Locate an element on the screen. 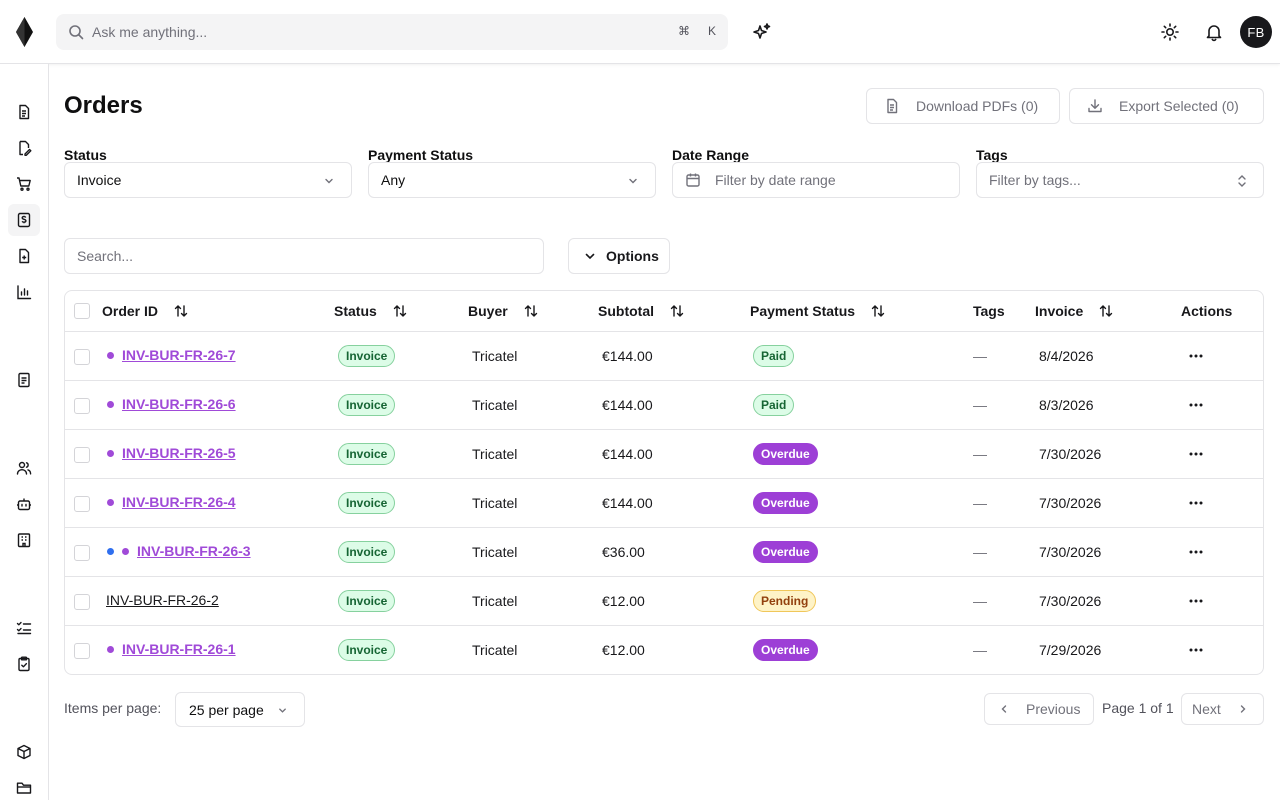 The height and width of the screenshot is (800, 1280). orders-search-box is located at coordinates (304, 256).